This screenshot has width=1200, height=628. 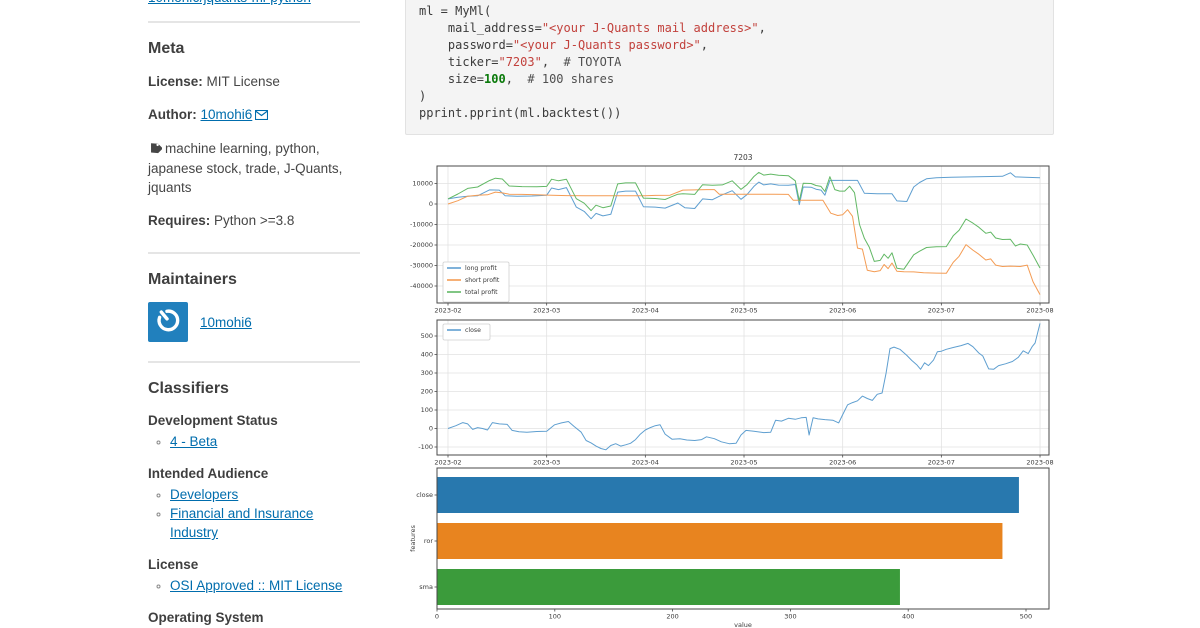 What do you see at coordinates (422, 184) in the screenshot?
I see `svg-text: 10000` at bounding box center [422, 184].